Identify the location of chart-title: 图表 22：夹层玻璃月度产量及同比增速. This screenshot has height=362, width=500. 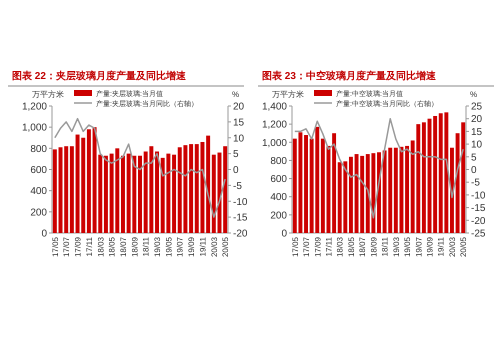
(99, 76).